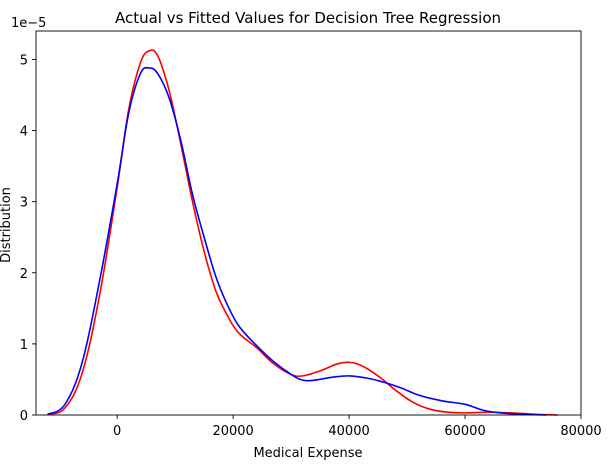 The height and width of the screenshot is (466, 612). Describe the element at coordinates (24, 416) in the screenshot. I see `y-tick-label: 0` at that location.